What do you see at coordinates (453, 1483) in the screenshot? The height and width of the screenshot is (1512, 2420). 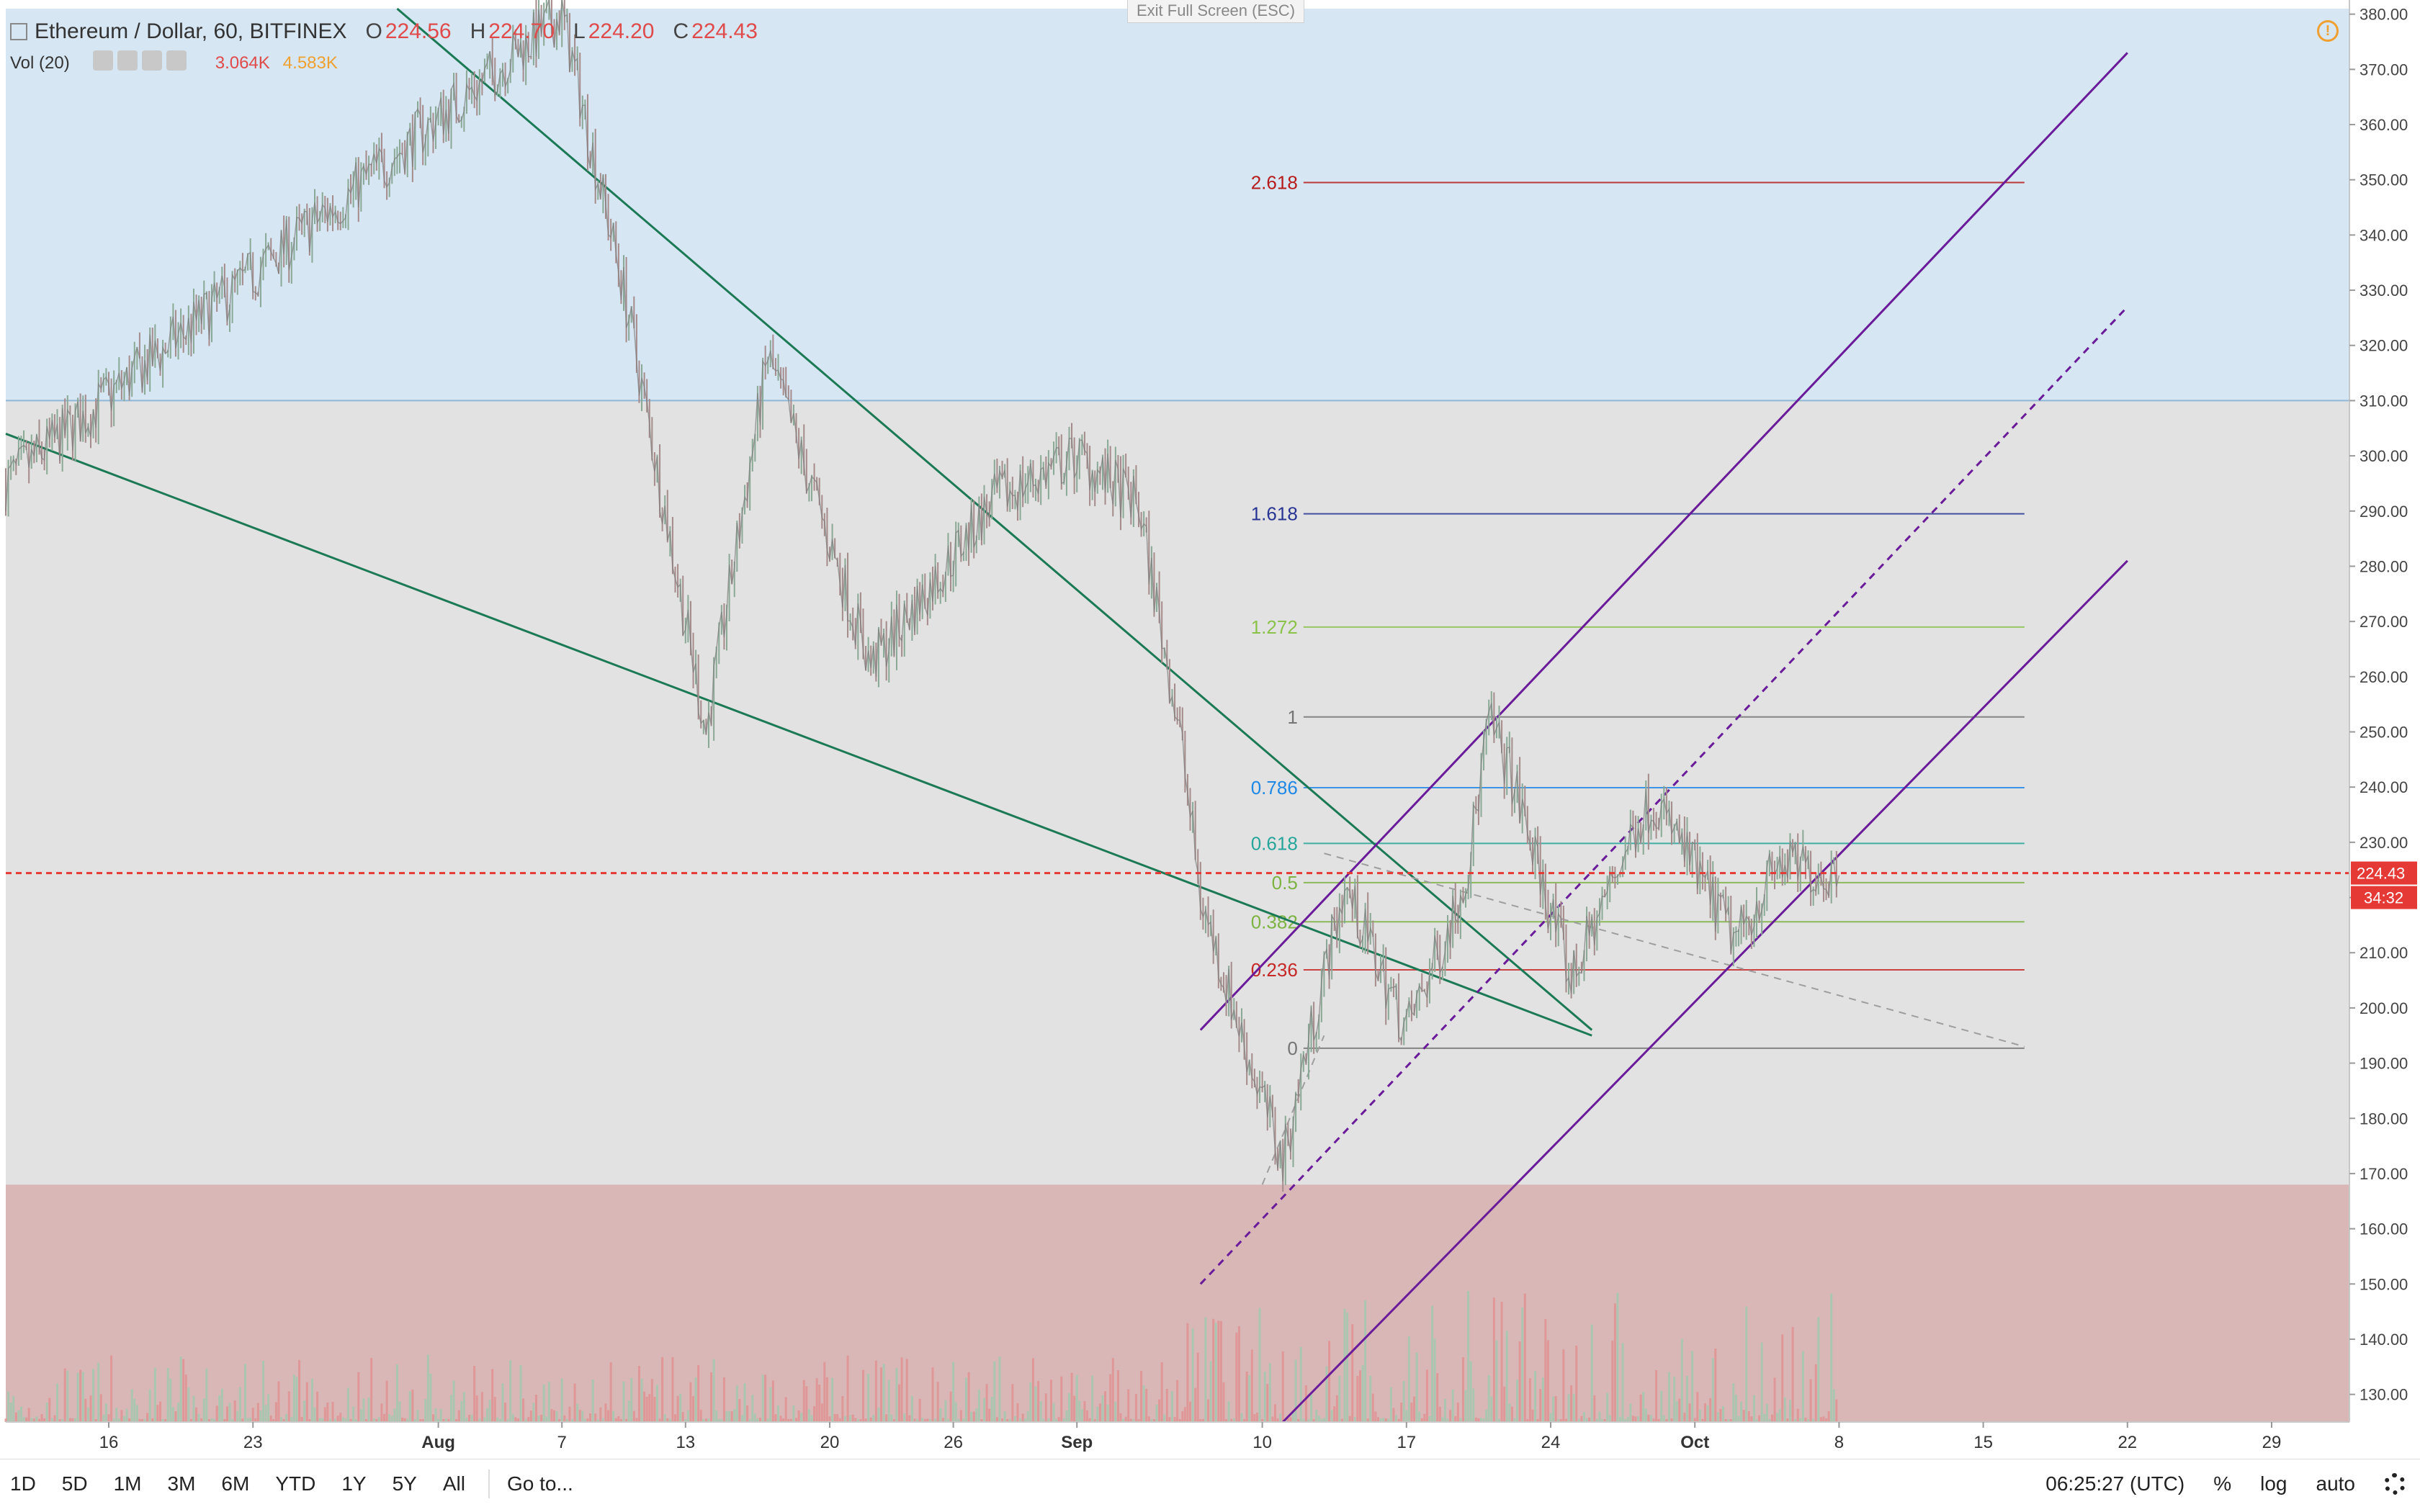 I see `range-button-all: All` at bounding box center [453, 1483].